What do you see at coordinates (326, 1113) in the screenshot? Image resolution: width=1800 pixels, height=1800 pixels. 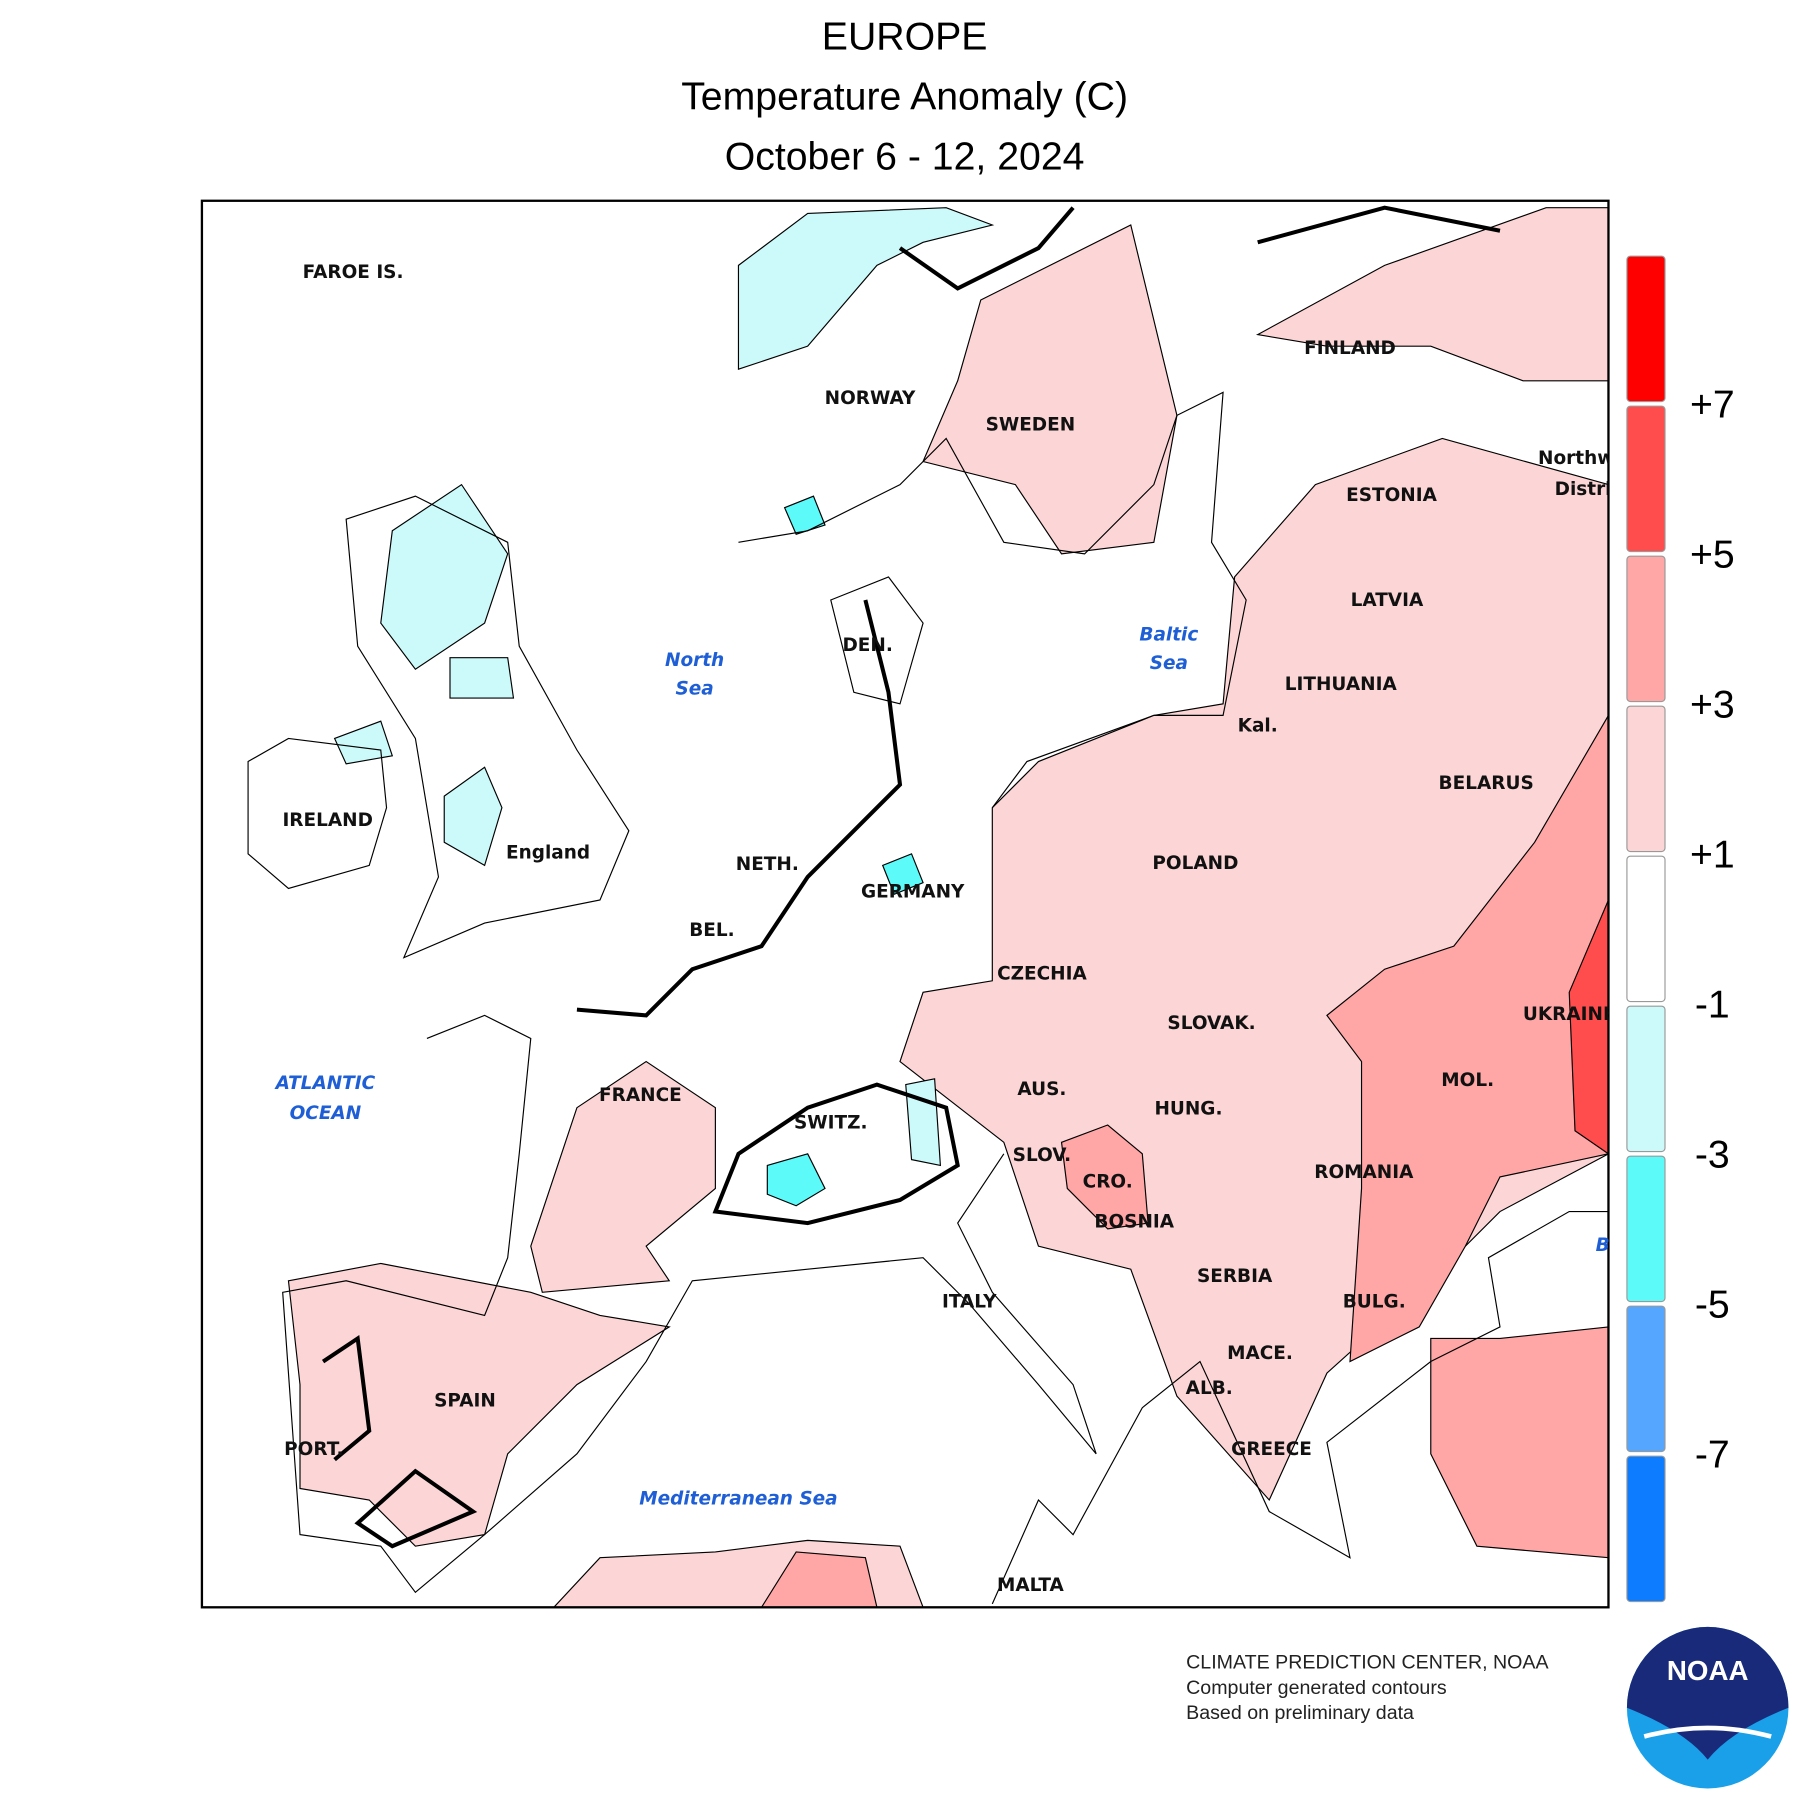 I see `sea-label: OCEAN` at bounding box center [326, 1113].